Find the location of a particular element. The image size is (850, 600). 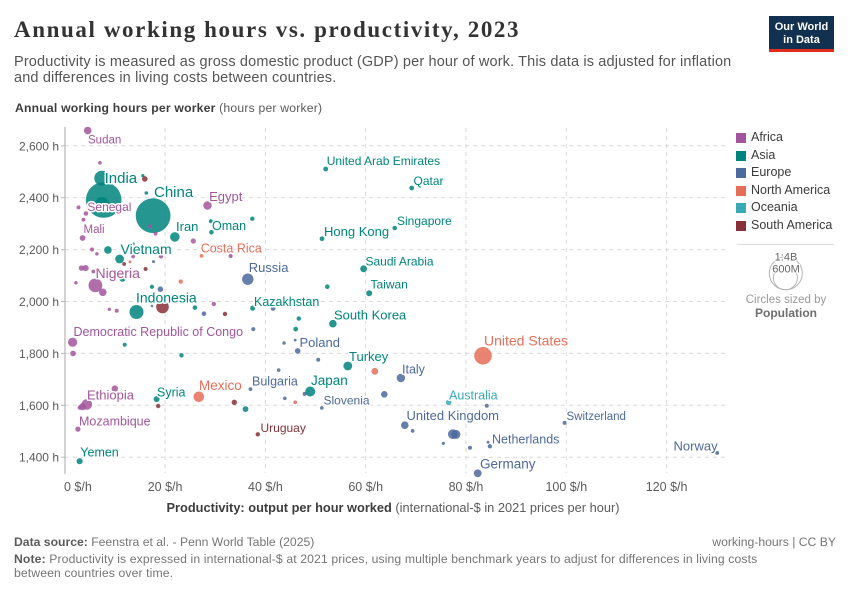

svg-text: Yemen is located at coordinates (99, 453).